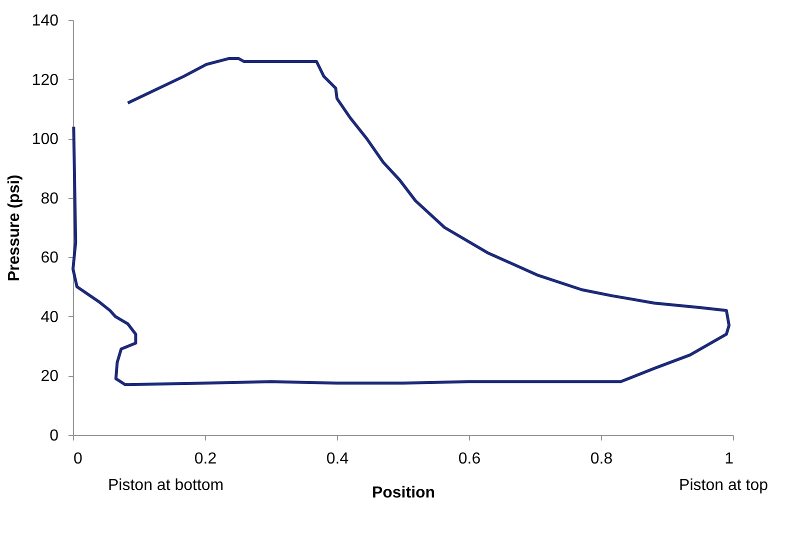 This screenshot has height=552, width=800. Describe the element at coordinates (49, 317) in the screenshot. I see `y-tick-label: 40` at that location.